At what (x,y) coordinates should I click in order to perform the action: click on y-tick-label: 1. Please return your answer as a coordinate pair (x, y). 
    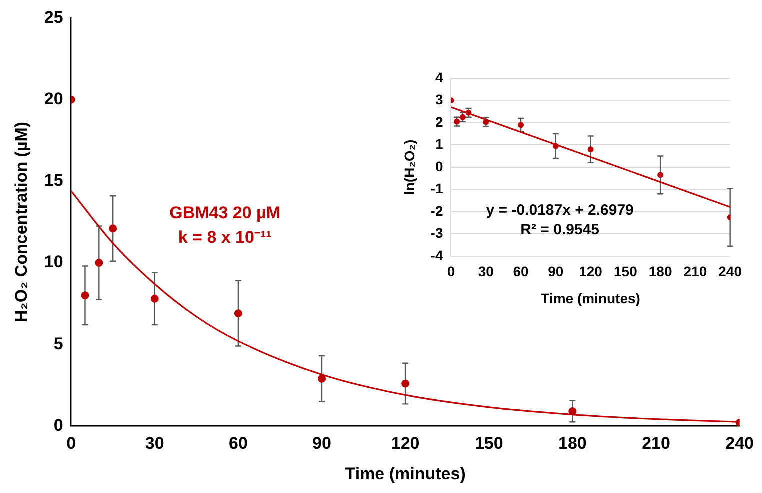
    Looking at the image, I should click on (439, 144).